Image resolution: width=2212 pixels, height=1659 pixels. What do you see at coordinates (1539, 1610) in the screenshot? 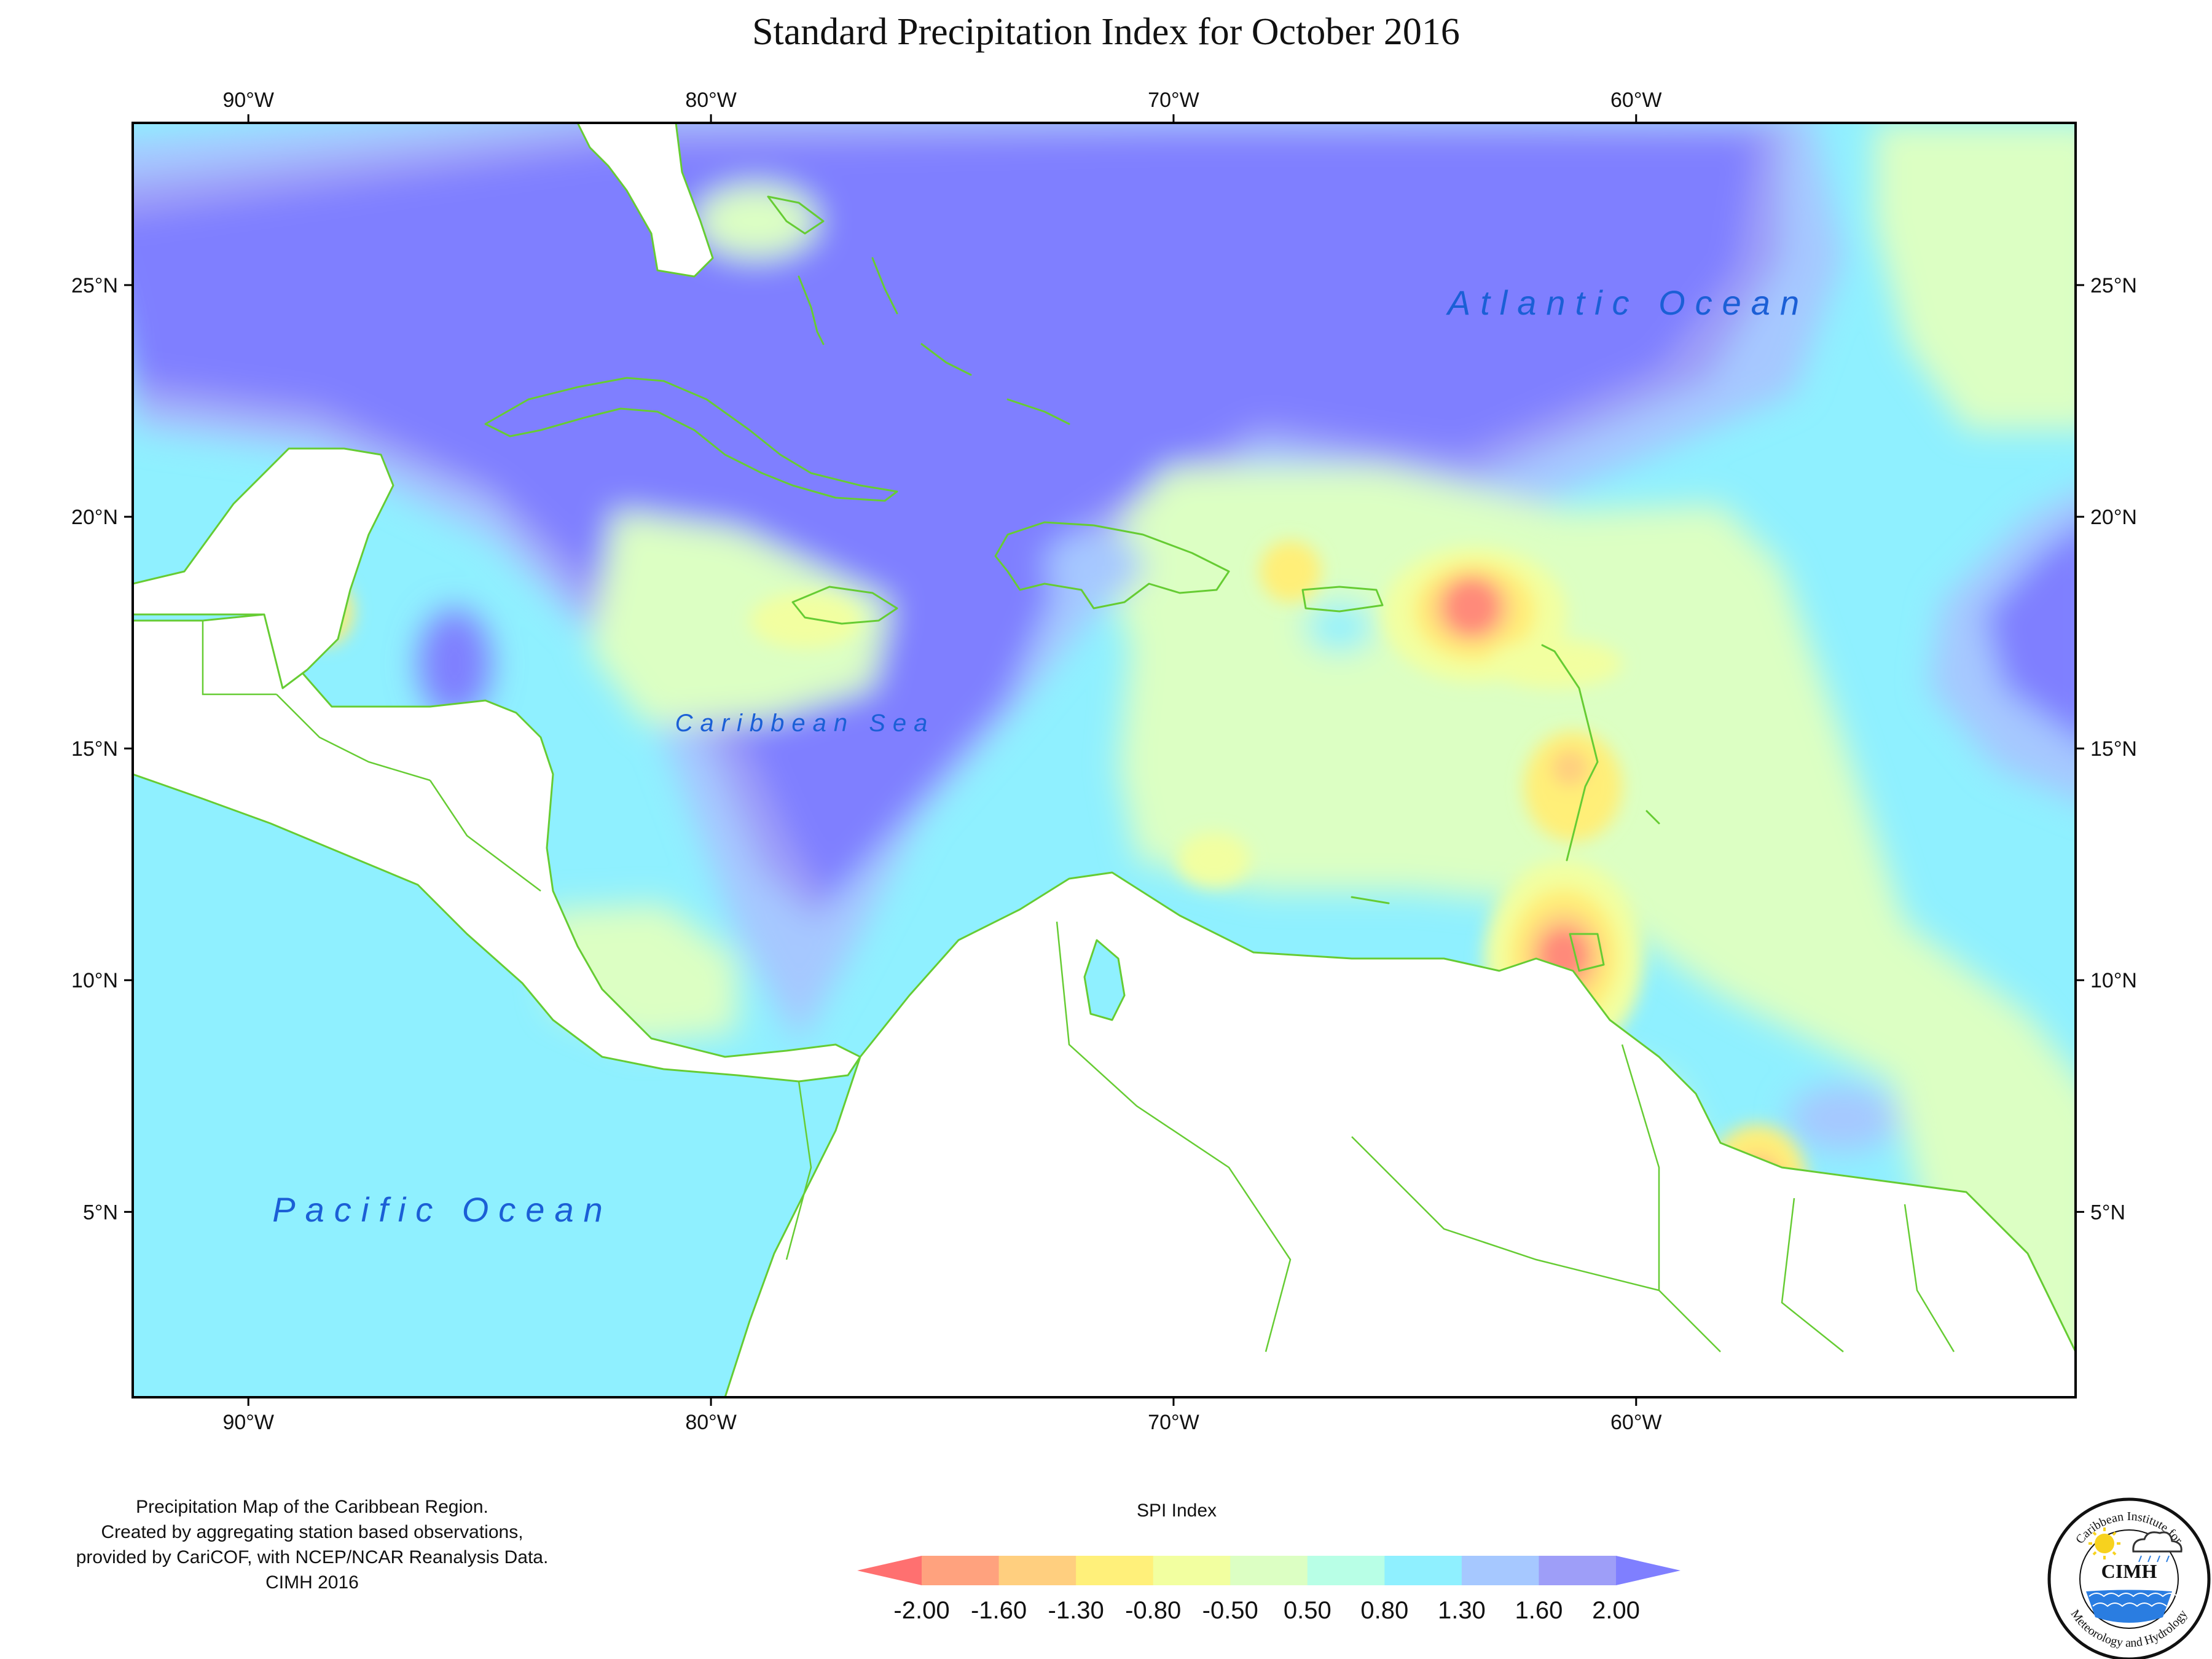
I see `colorbar-label-8: 1.60` at bounding box center [1539, 1610].